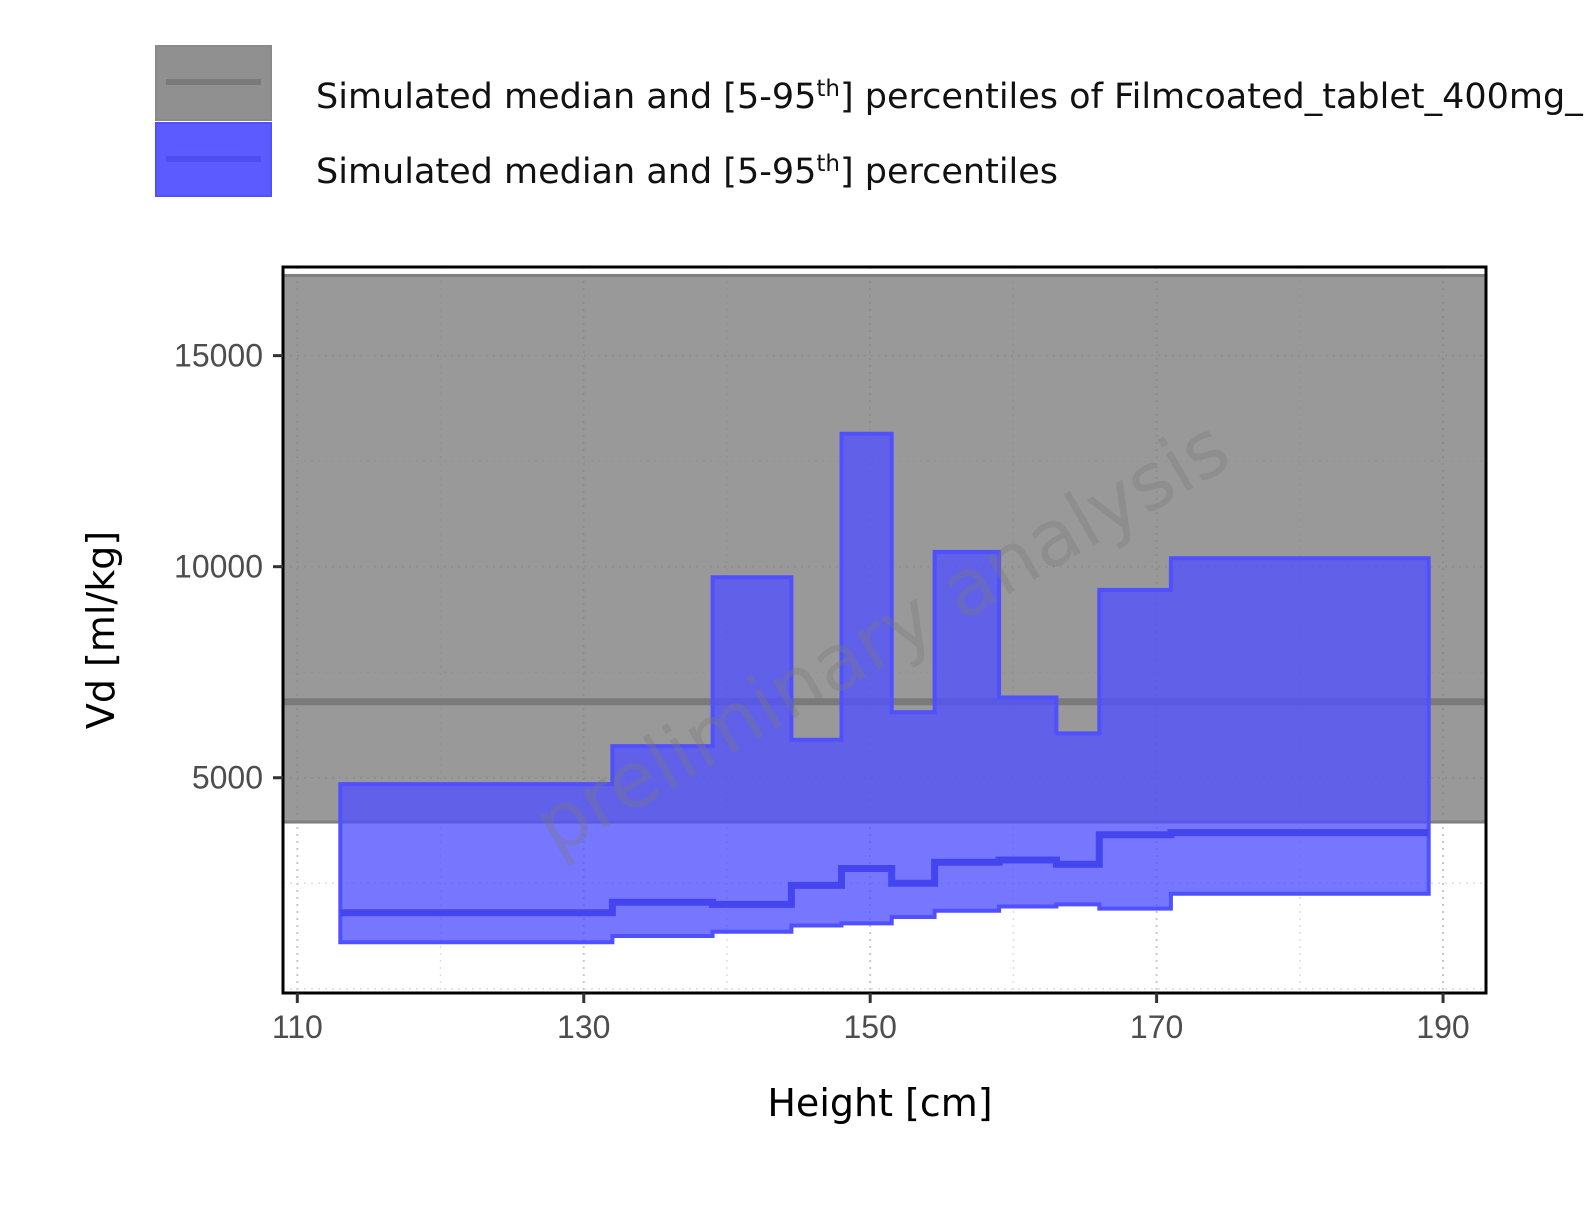  I want to click on y-axis: 5000 10000 15000, so click(228, 567).